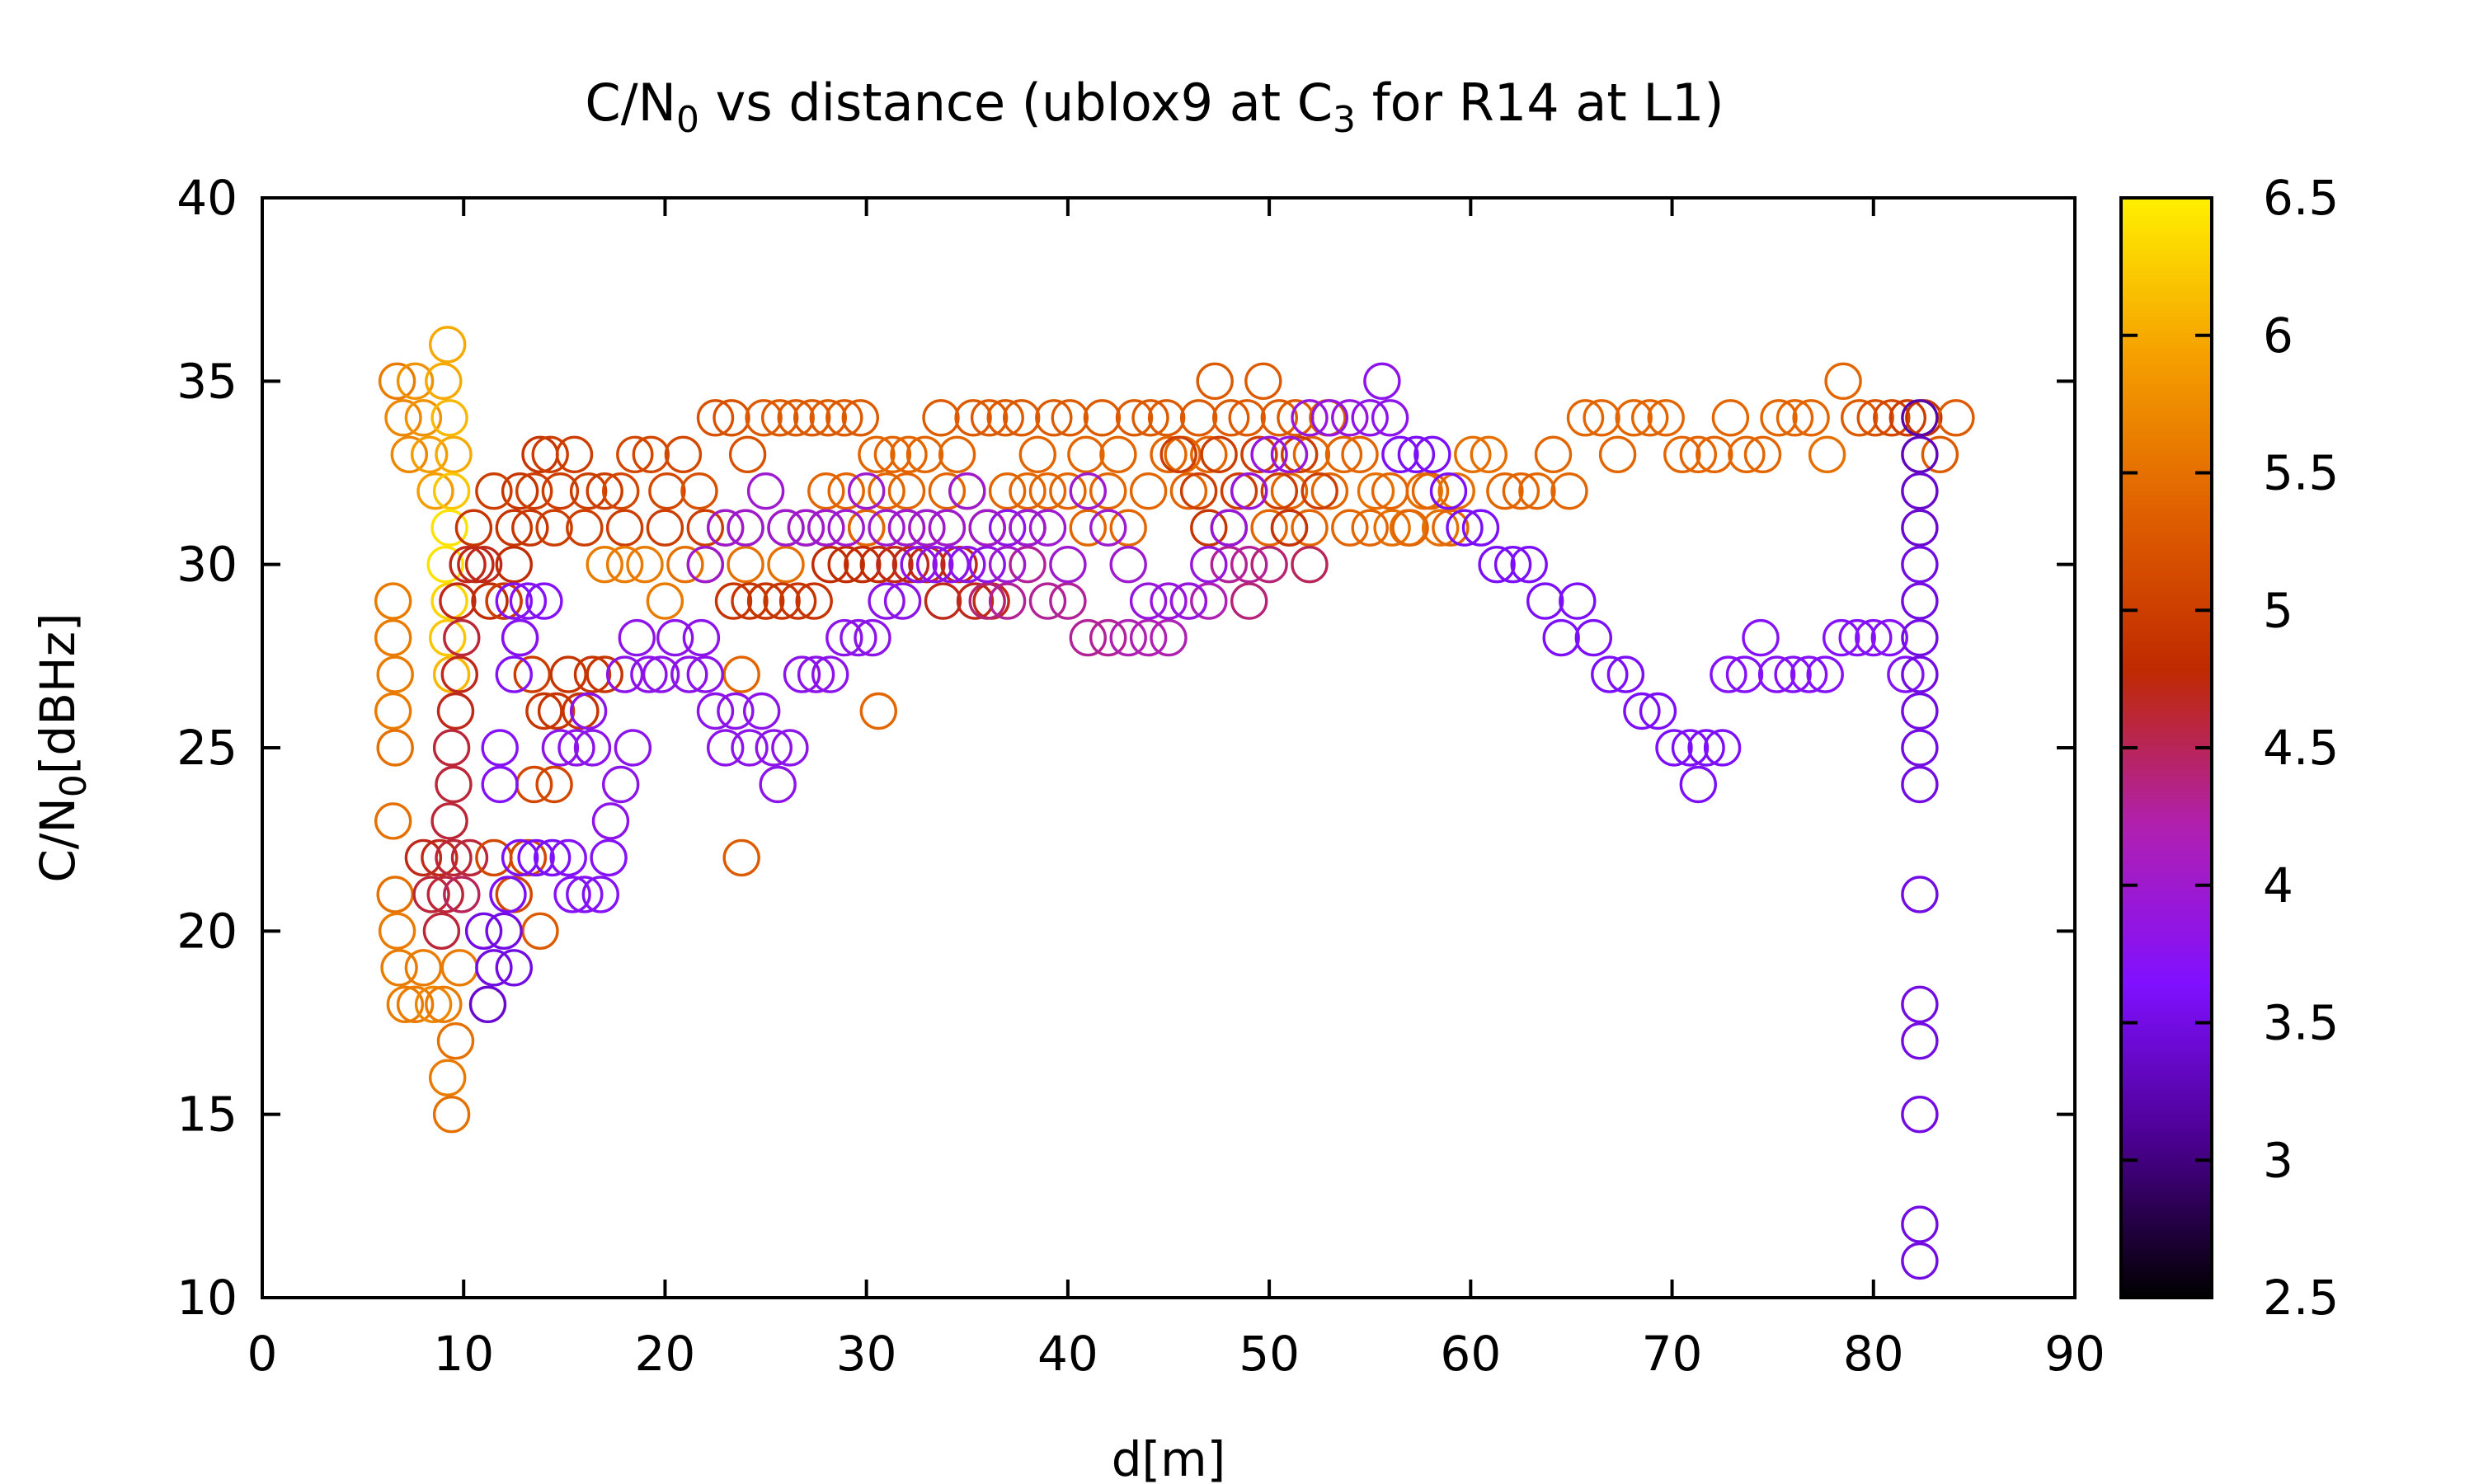 The width and height of the screenshot is (2474, 1484). I want to click on x-tick-label: 40, so click(1067, 1354).